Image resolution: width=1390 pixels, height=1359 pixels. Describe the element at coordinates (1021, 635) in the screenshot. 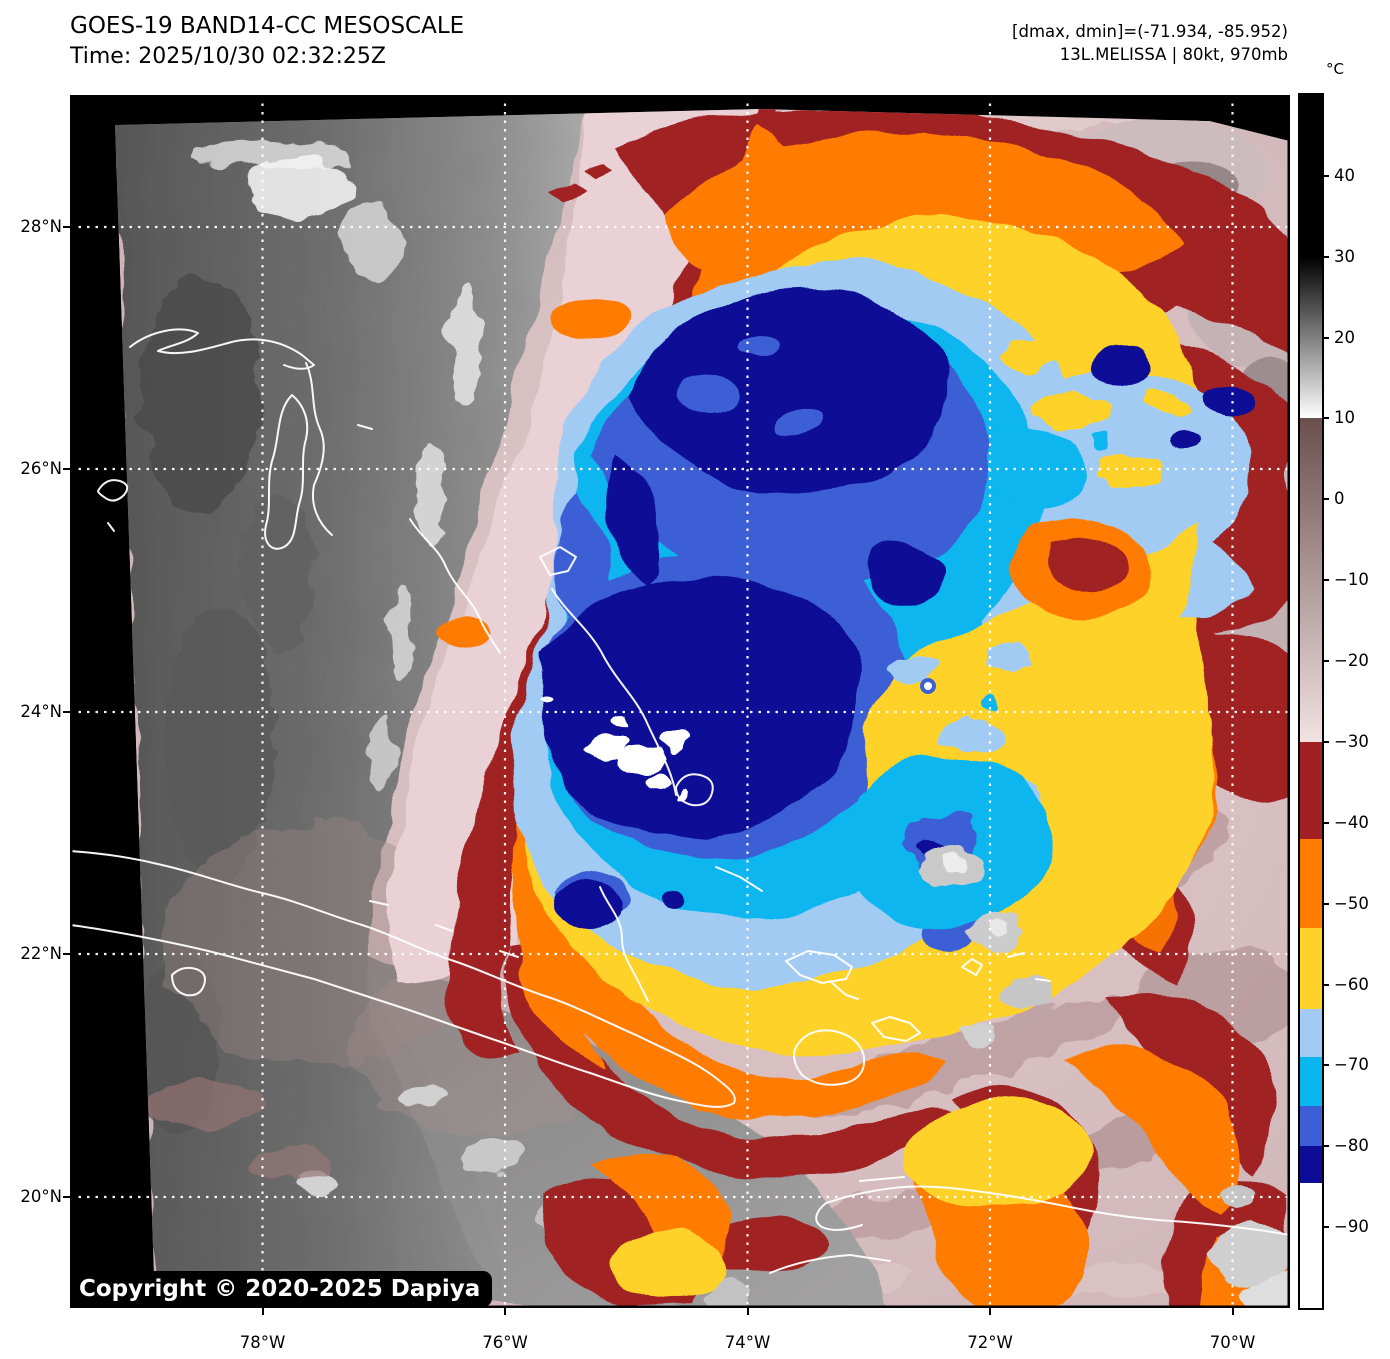

I see `dry-slot-layer` at that location.